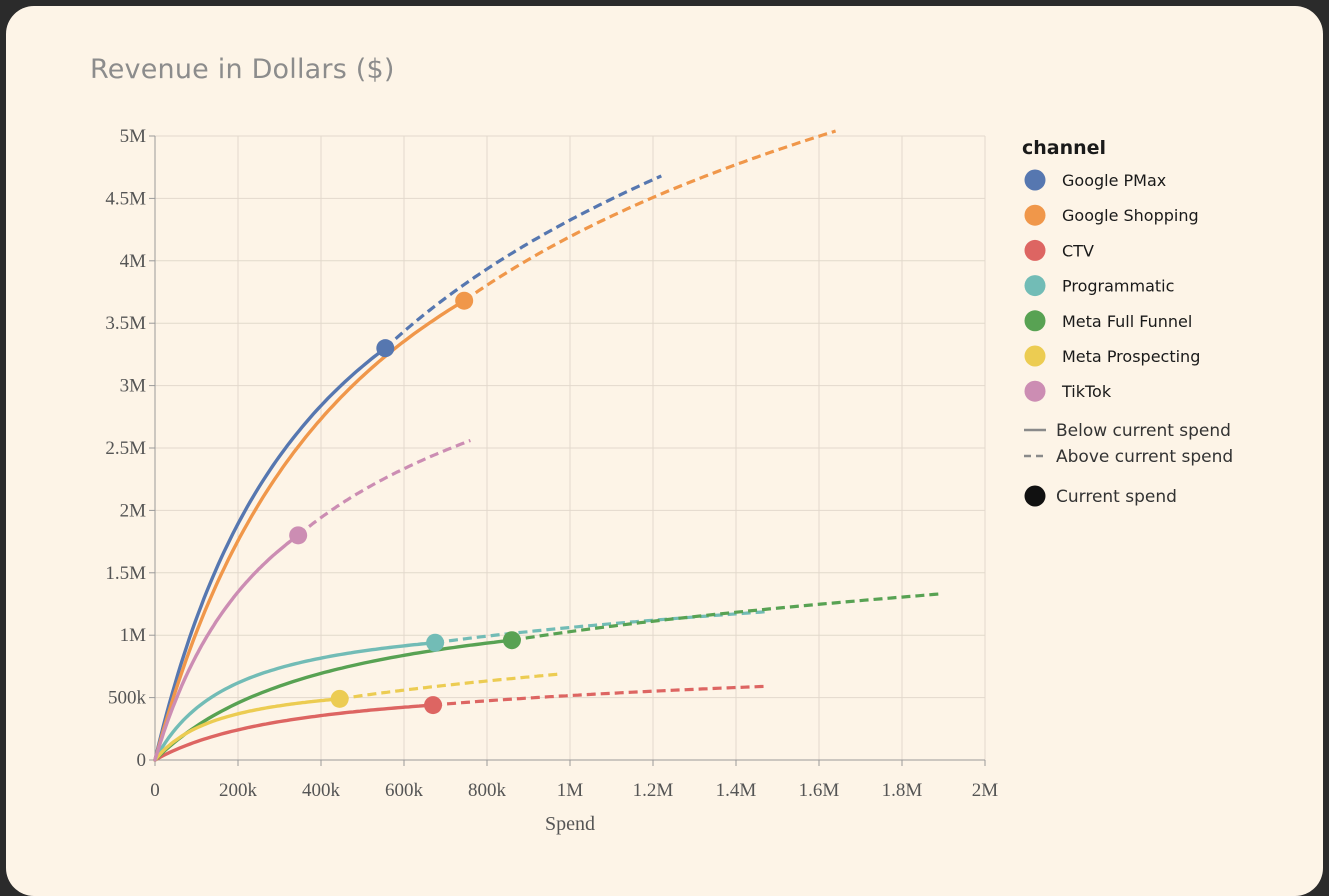  I want to click on series-line-below-tiktok, so click(226, 647).